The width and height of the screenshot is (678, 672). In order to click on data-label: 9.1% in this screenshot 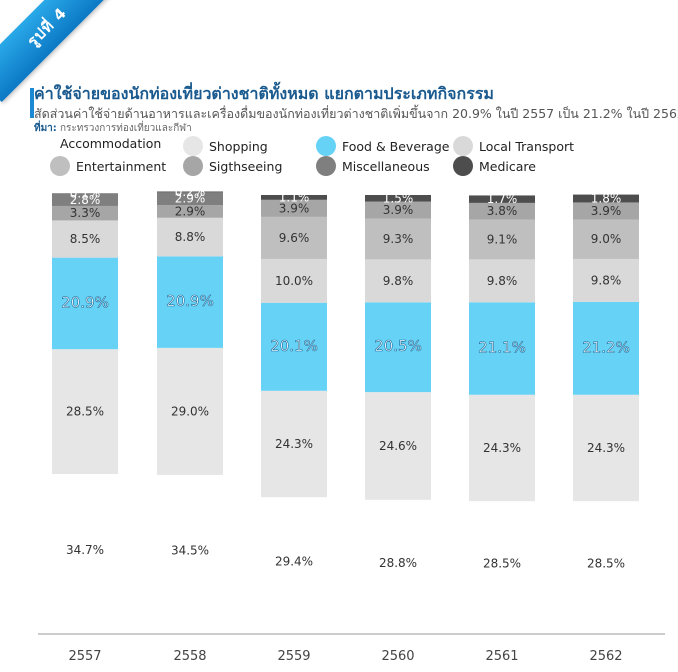, I will do `click(502, 239)`.